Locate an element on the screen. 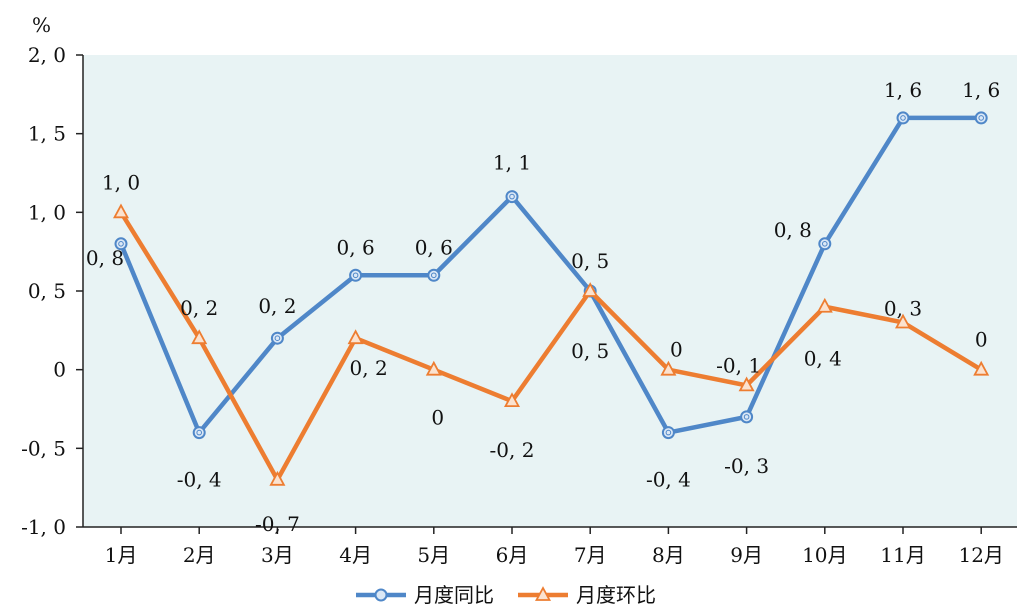  legend-marker-circle is located at coordinates (381, 595).